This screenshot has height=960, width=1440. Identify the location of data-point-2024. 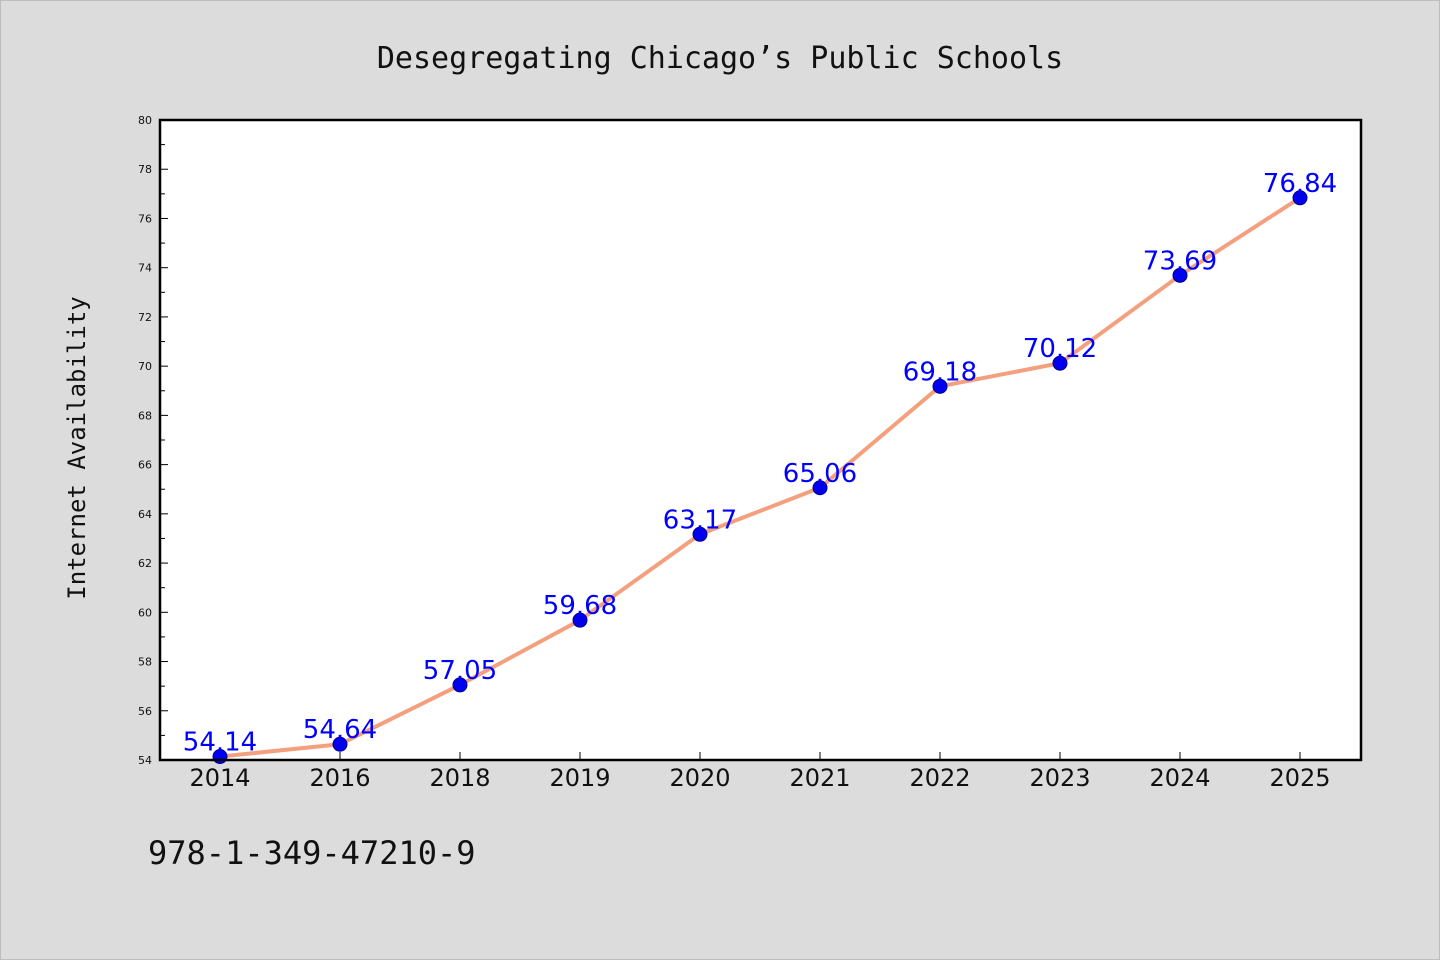
(1180, 275).